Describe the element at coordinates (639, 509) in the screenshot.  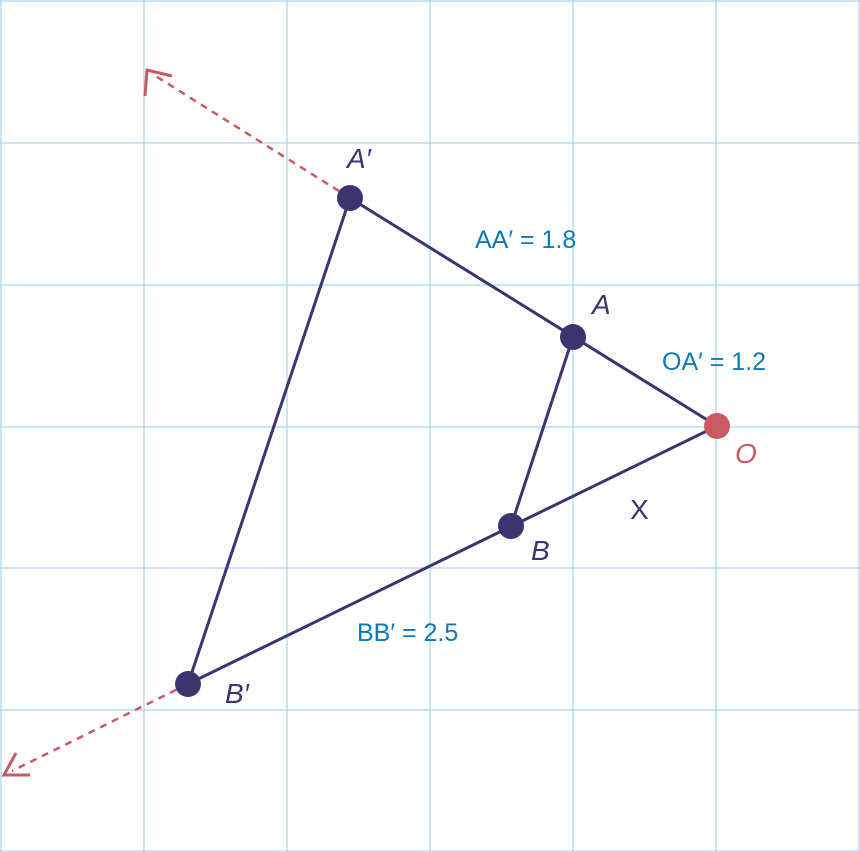
I see `unknown-x-label: X` at that location.